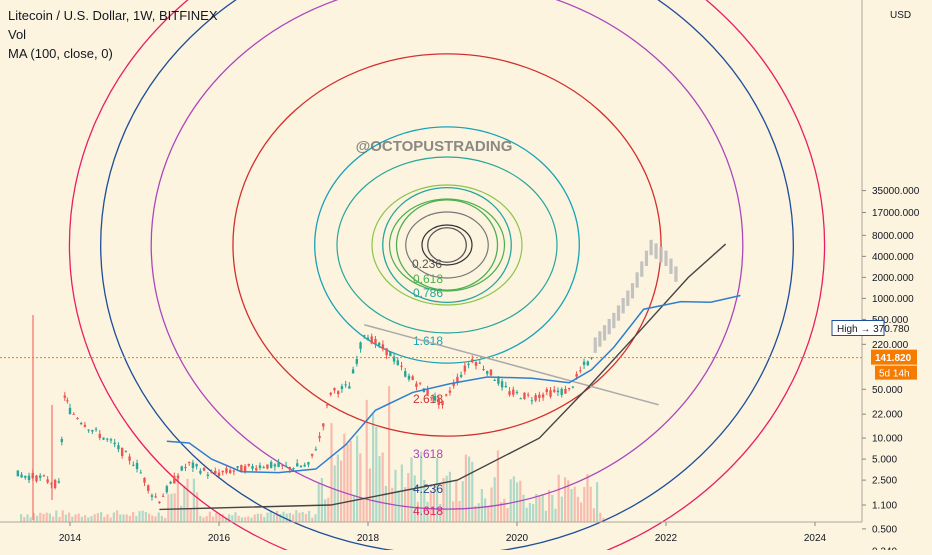 This screenshot has width=932, height=555. What do you see at coordinates (893, 257) in the screenshot?
I see `y-tick-label: 4000.000` at bounding box center [893, 257].